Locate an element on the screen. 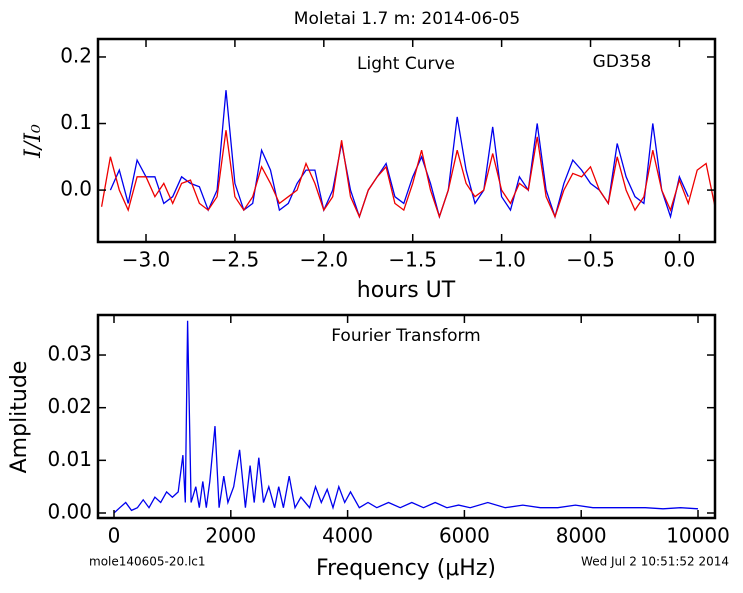 The height and width of the screenshot is (593, 743). x-tick-label: −1.0 is located at coordinates (501, 260).